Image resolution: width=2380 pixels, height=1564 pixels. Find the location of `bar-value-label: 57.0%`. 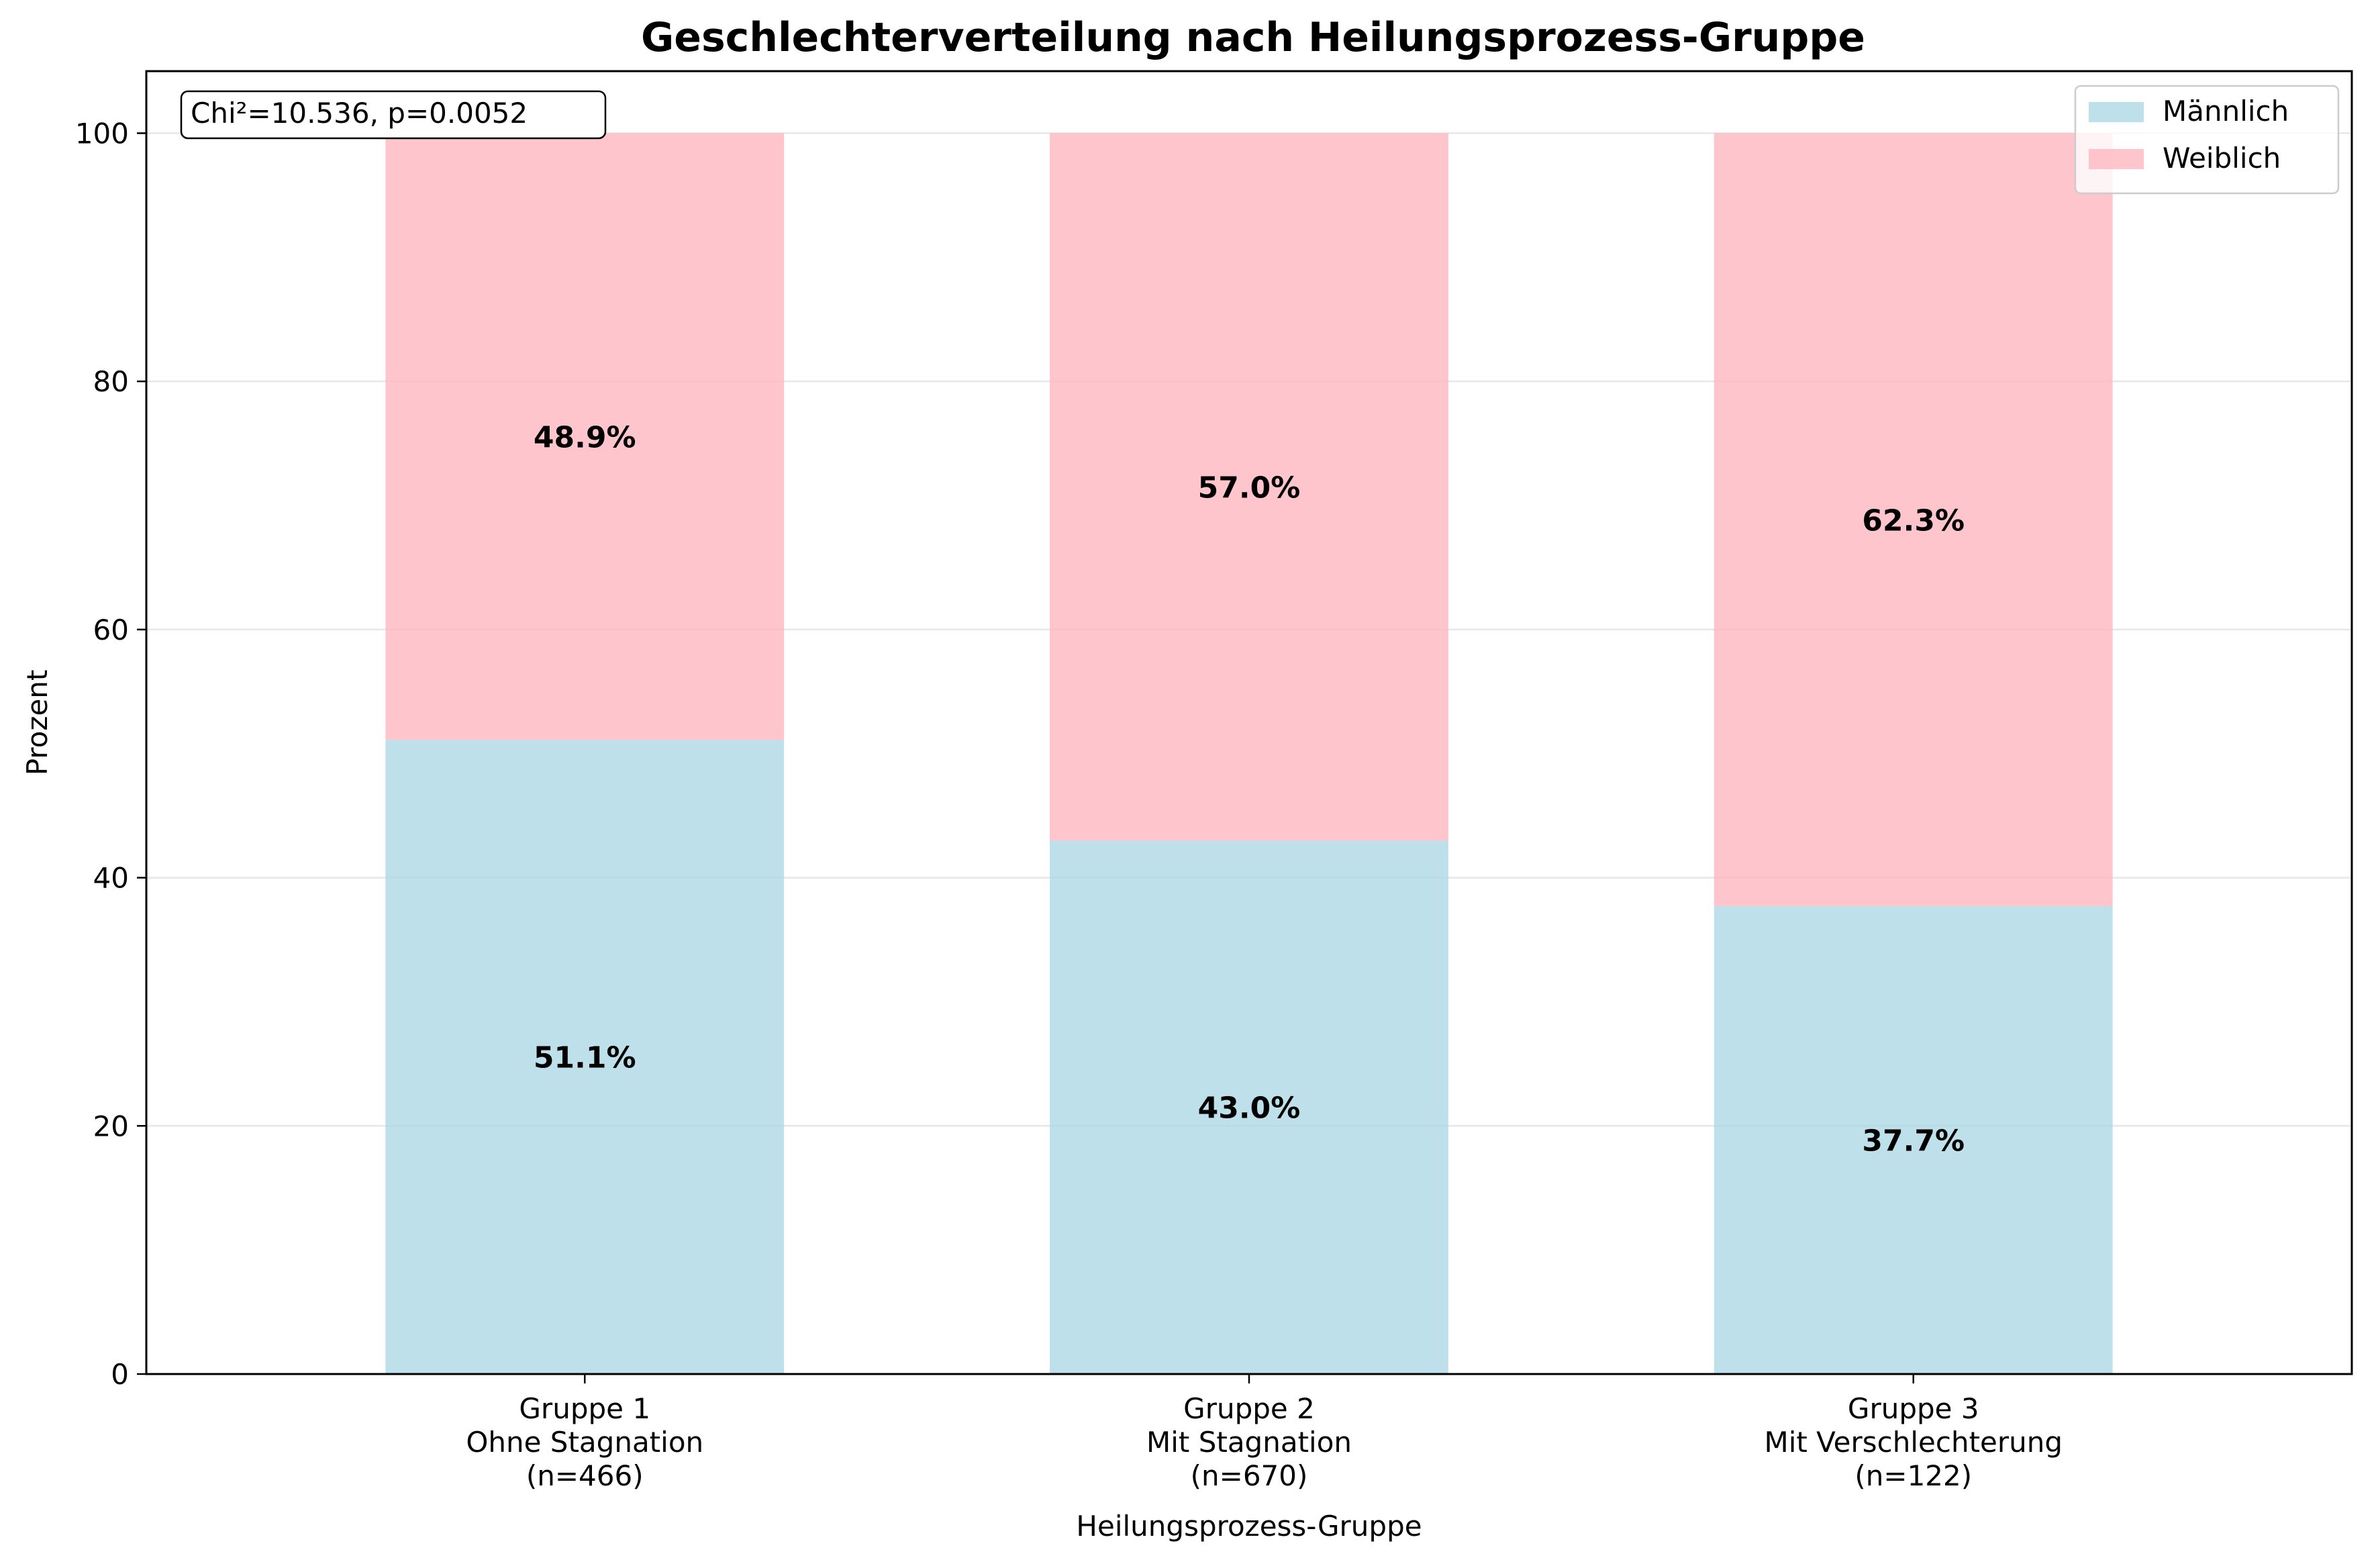

bar-value-label: 57.0% is located at coordinates (1249, 488).